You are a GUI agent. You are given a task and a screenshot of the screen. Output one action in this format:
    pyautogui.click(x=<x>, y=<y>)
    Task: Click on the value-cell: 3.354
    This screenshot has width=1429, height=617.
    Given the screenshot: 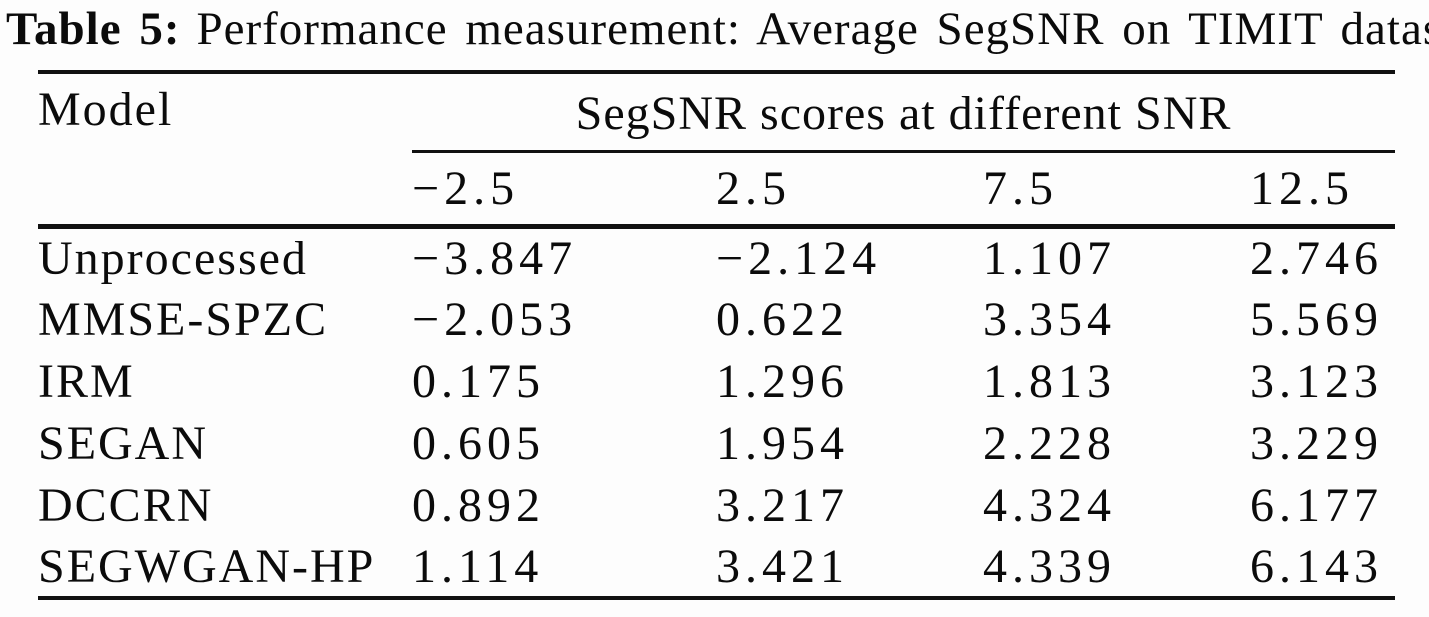 What is the action you would take?
    pyautogui.click(x=1049, y=319)
    